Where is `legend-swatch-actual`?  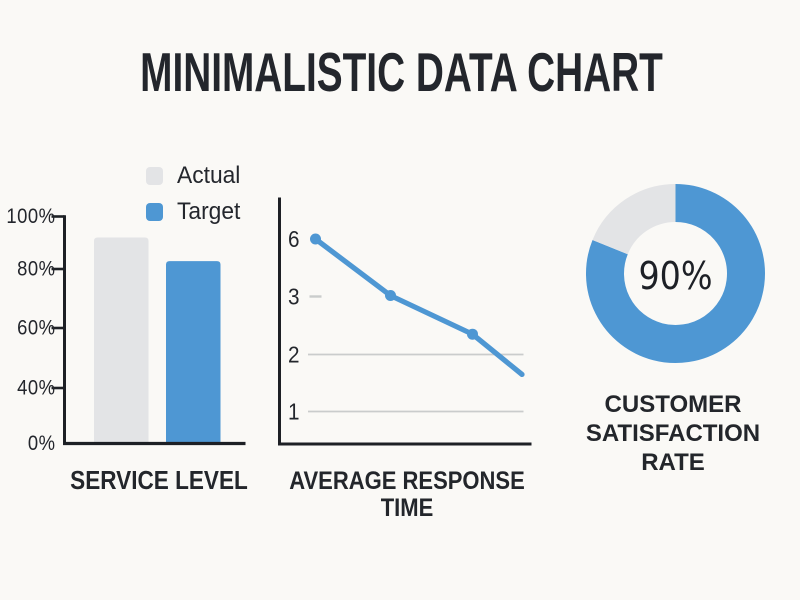
legend-swatch-actual is located at coordinates (154, 175).